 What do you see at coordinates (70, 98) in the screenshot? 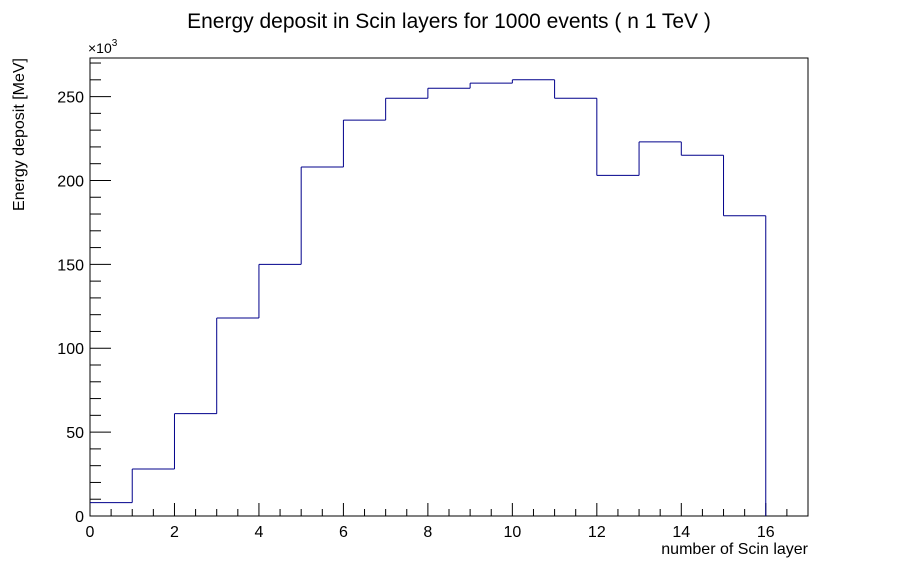
I see `y-tick-label: 250` at bounding box center [70, 98].